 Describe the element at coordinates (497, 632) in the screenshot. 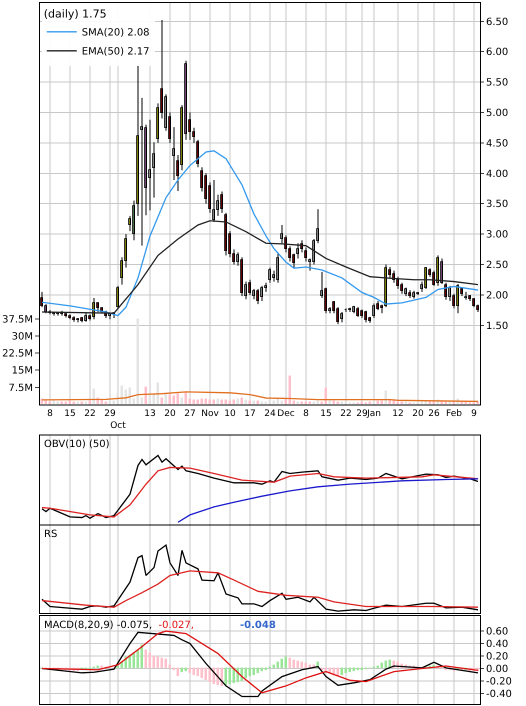

I see `y-tick-label: 0.60` at that location.